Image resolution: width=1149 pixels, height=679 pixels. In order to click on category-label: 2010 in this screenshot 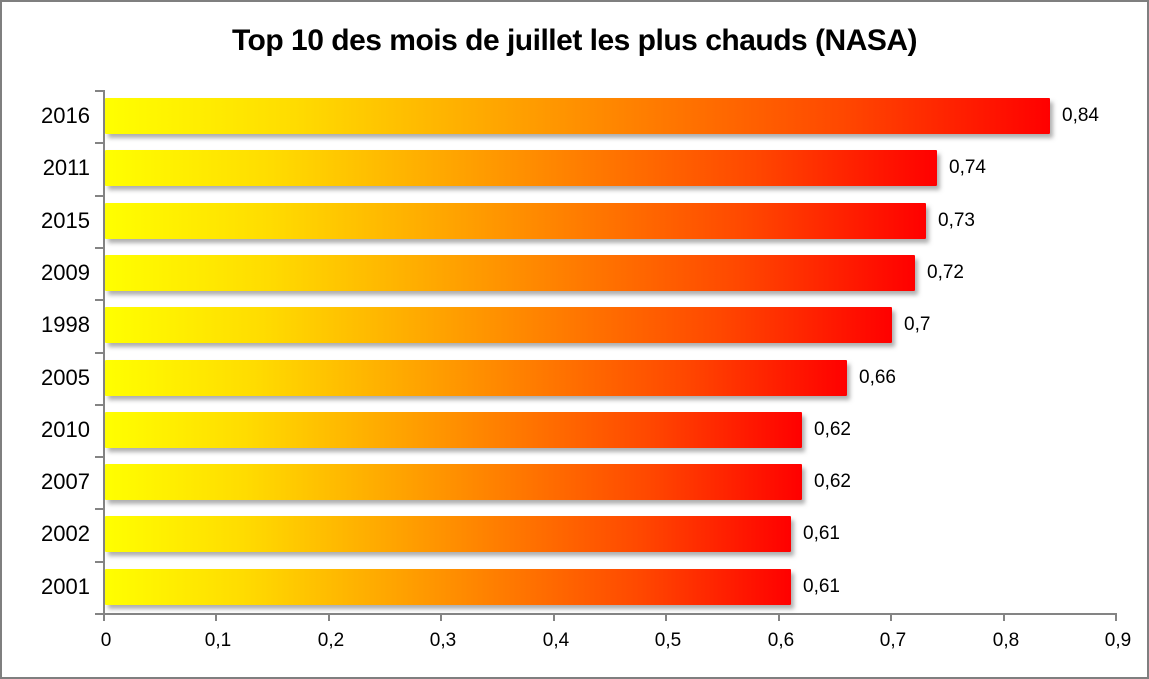, I will do `click(65, 429)`.